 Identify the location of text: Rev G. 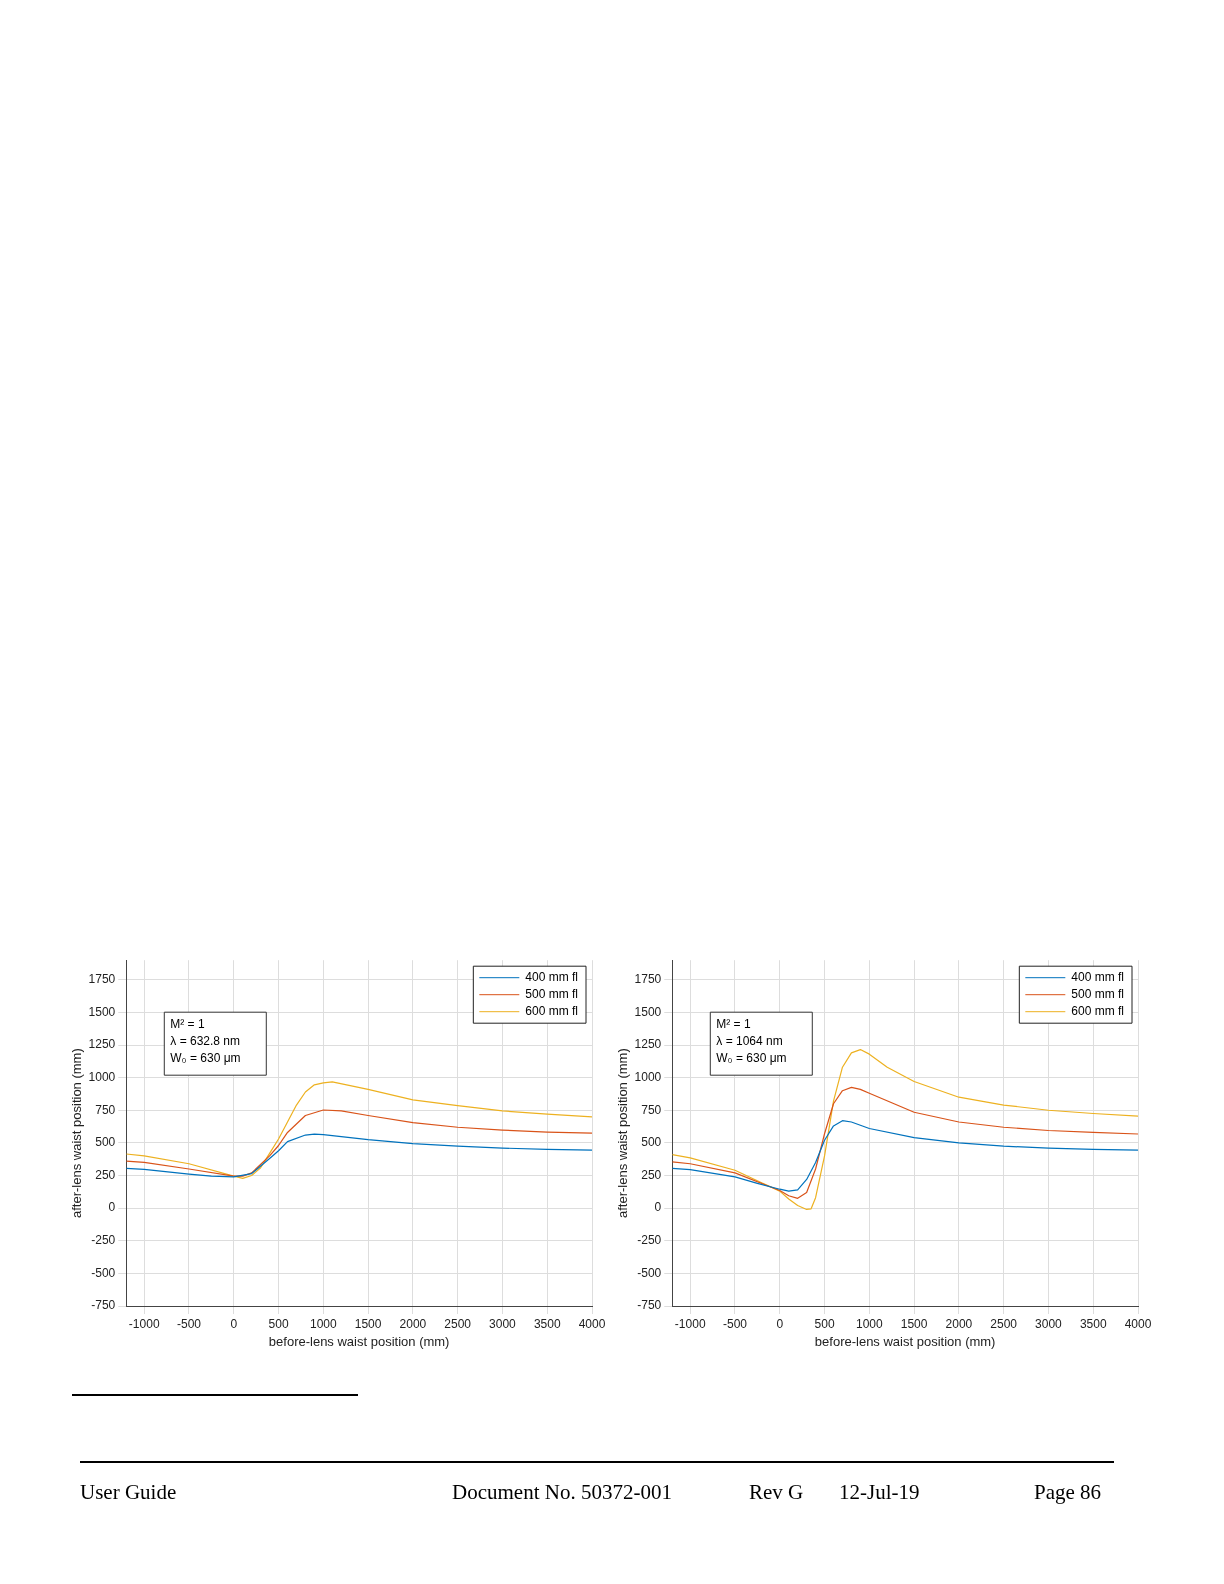
(776, 1492).